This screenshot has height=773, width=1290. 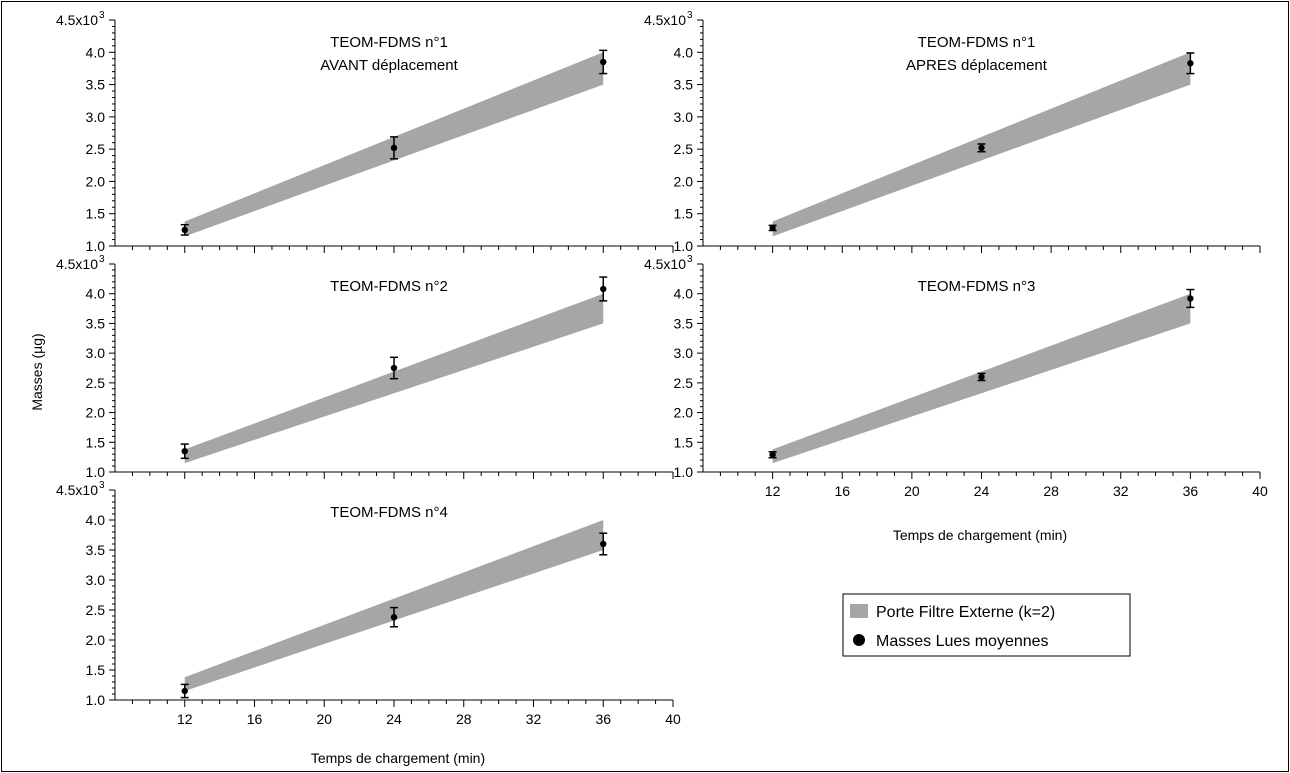 I want to click on legend-box, so click(x=986, y=625).